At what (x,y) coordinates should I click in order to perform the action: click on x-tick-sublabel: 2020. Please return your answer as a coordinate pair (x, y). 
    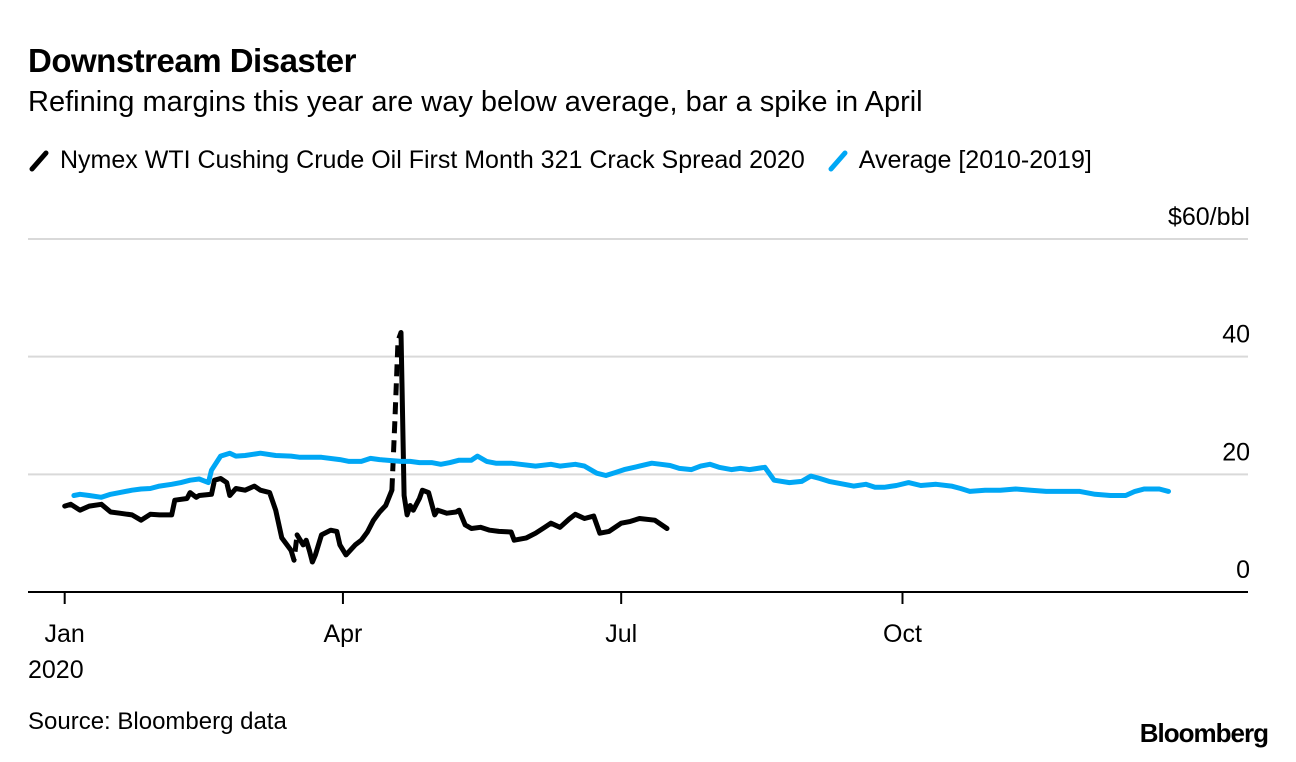
    Looking at the image, I should click on (56, 670).